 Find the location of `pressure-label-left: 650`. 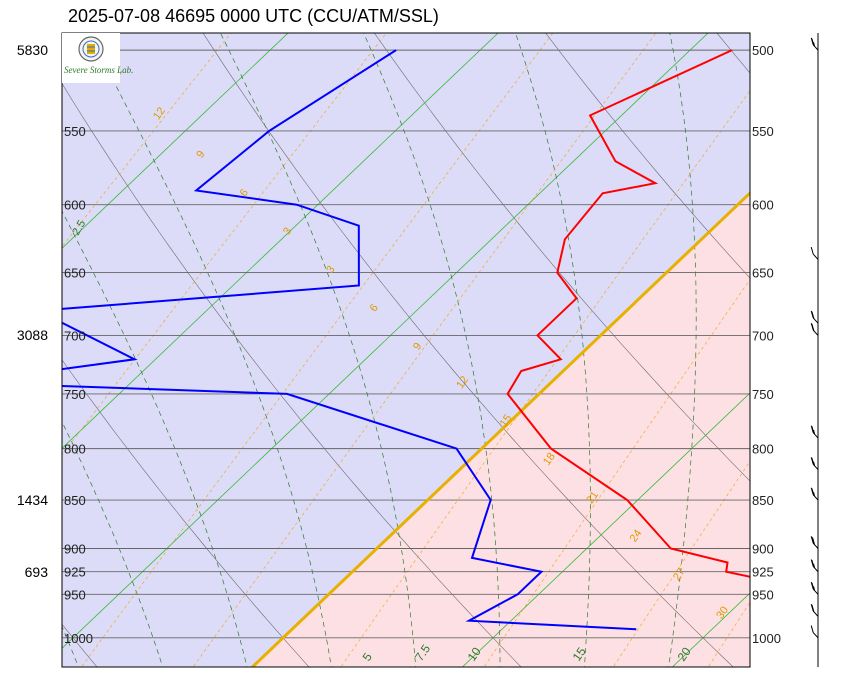

pressure-label-left: 650 is located at coordinates (75, 273).